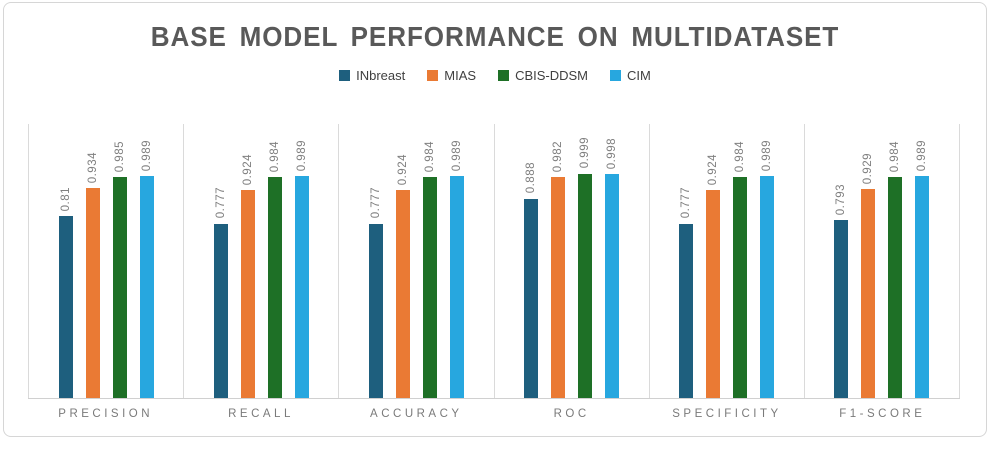 The image size is (992, 449). I want to click on legend-item-cim: CIM, so click(630, 75).